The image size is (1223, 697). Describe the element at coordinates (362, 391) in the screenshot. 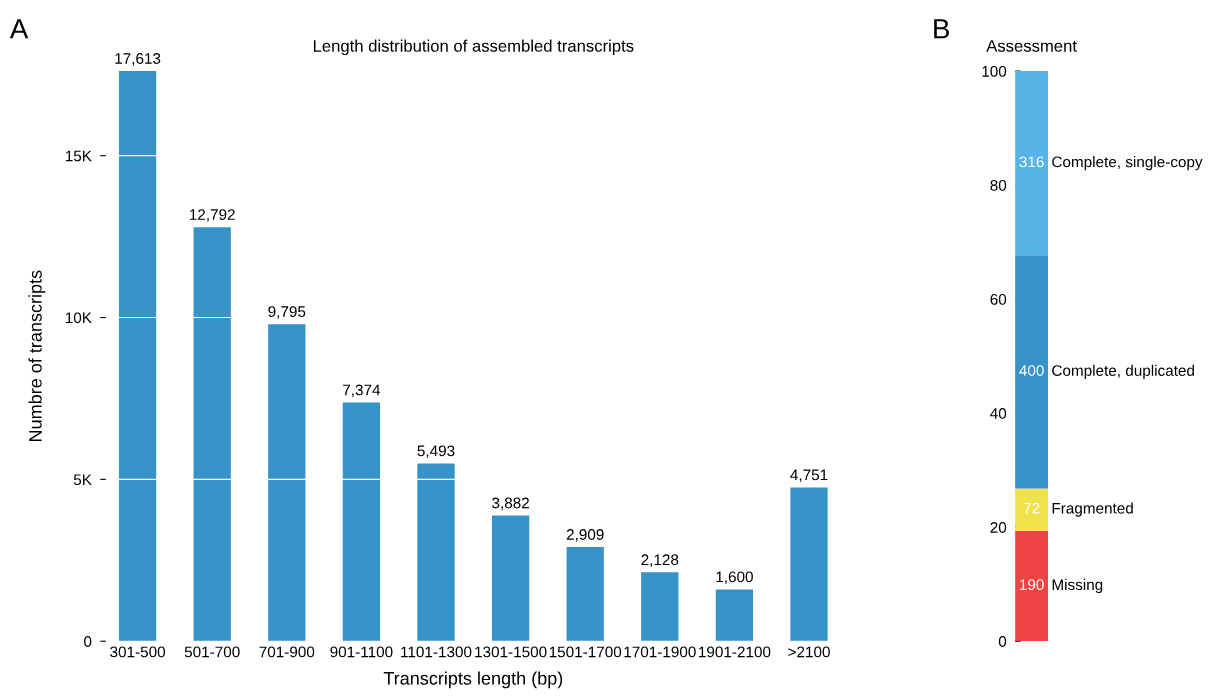

I see `data-label: 7,374` at that location.